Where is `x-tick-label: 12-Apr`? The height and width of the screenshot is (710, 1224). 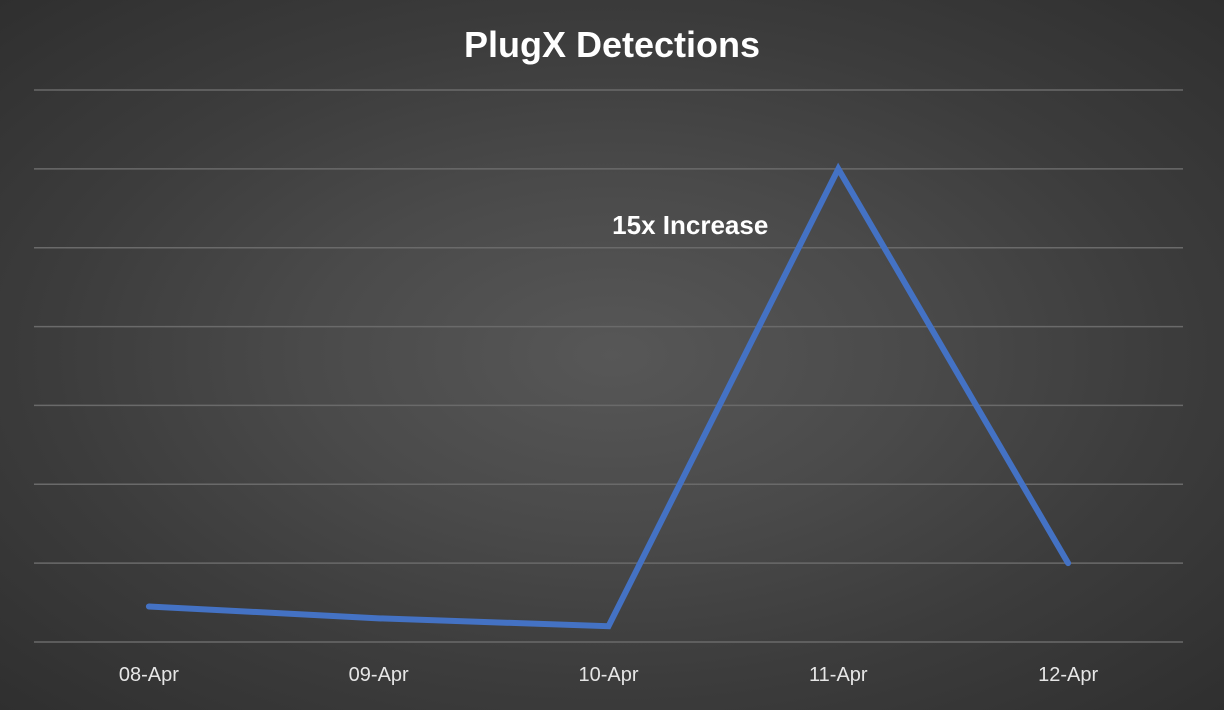
x-tick-label: 12-Apr is located at coordinates (1068, 675).